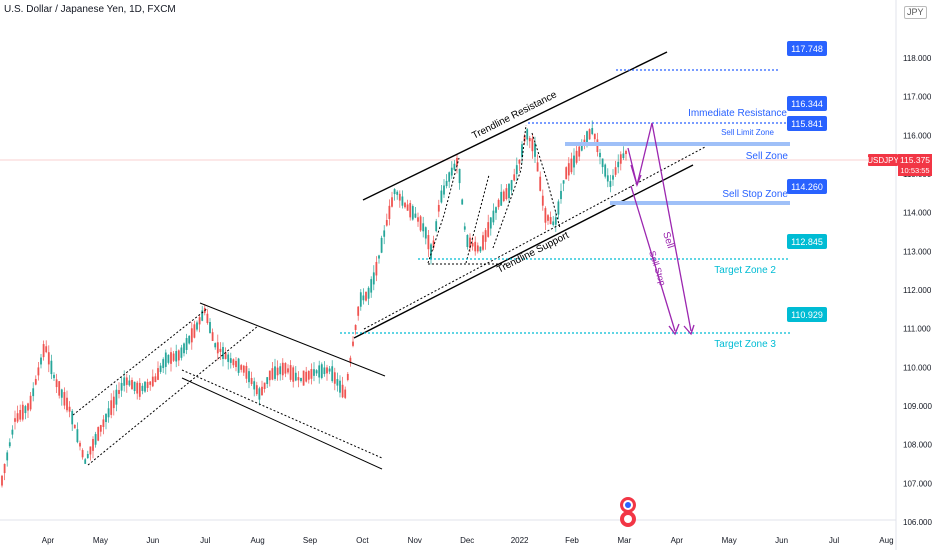 The width and height of the screenshot is (932, 550). What do you see at coordinates (653, 258) in the screenshot?
I see `sell-stop-arrow` at bounding box center [653, 258].